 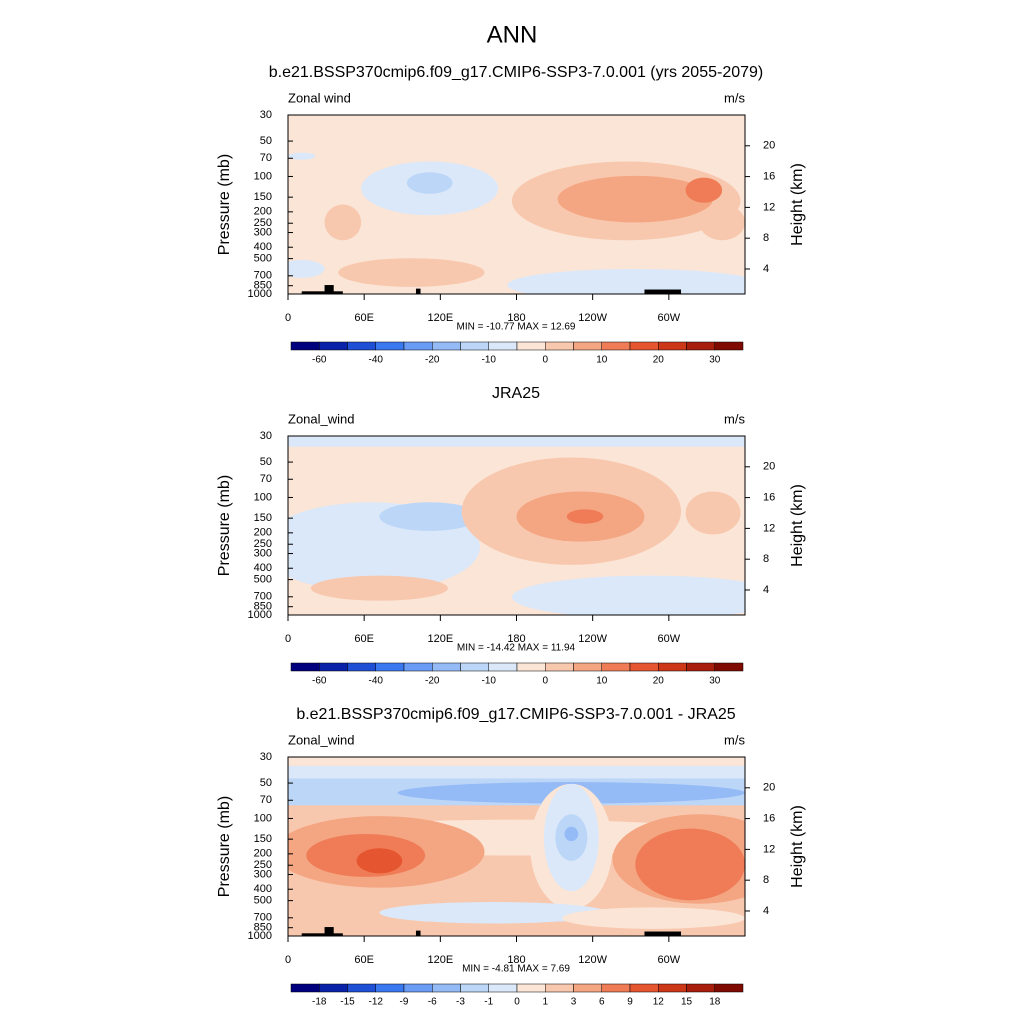 What do you see at coordinates (319, 360) in the screenshot?
I see `colorbar-label: -60` at bounding box center [319, 360].